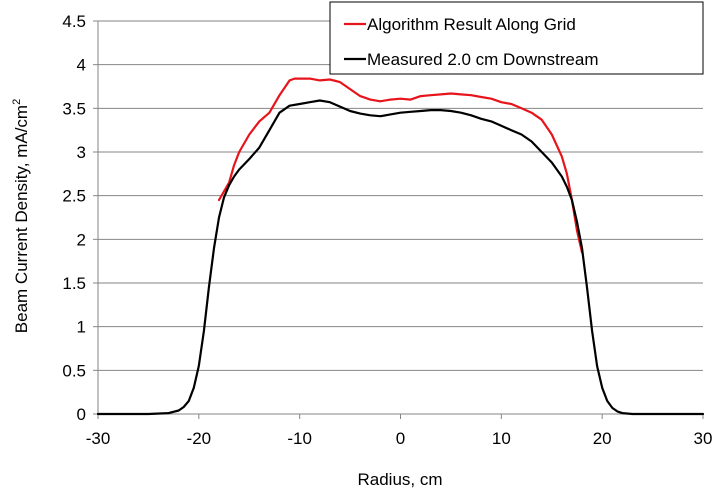 Image resolution: width=717 pixels, height=493 pixels. What do you see at coordinates (17, 102) in the screenshot?
I see `y-axis-title-superscript: 2` at bounding box center [17, 102].